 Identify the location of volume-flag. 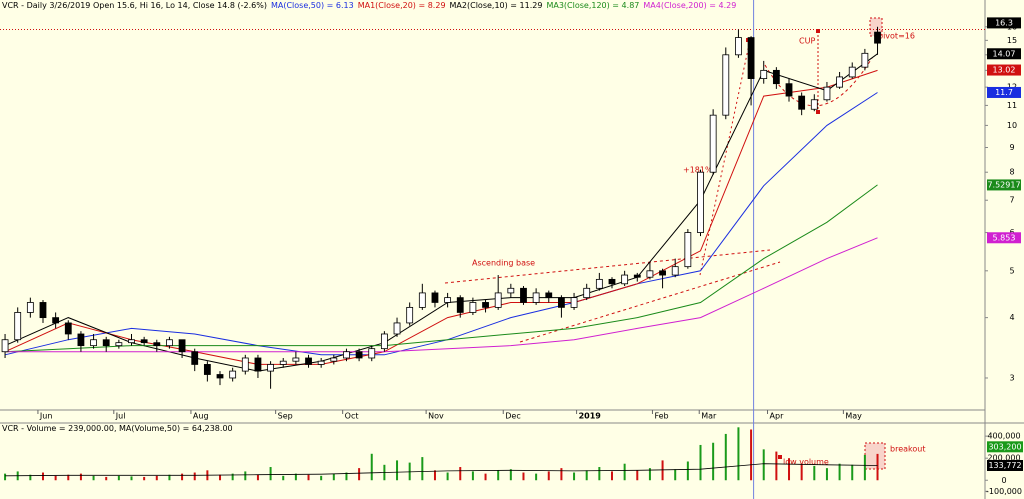
(1005, 465).